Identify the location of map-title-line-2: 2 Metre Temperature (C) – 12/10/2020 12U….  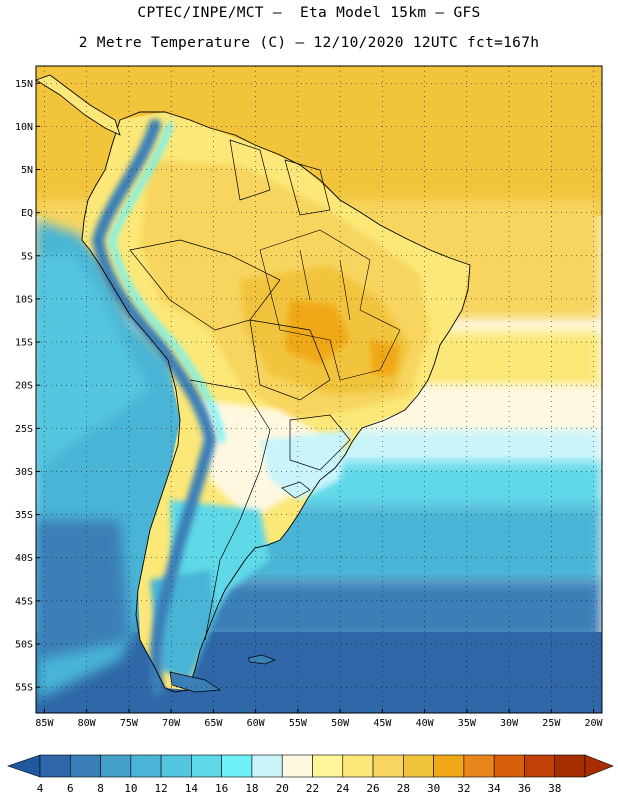
(309, 43).